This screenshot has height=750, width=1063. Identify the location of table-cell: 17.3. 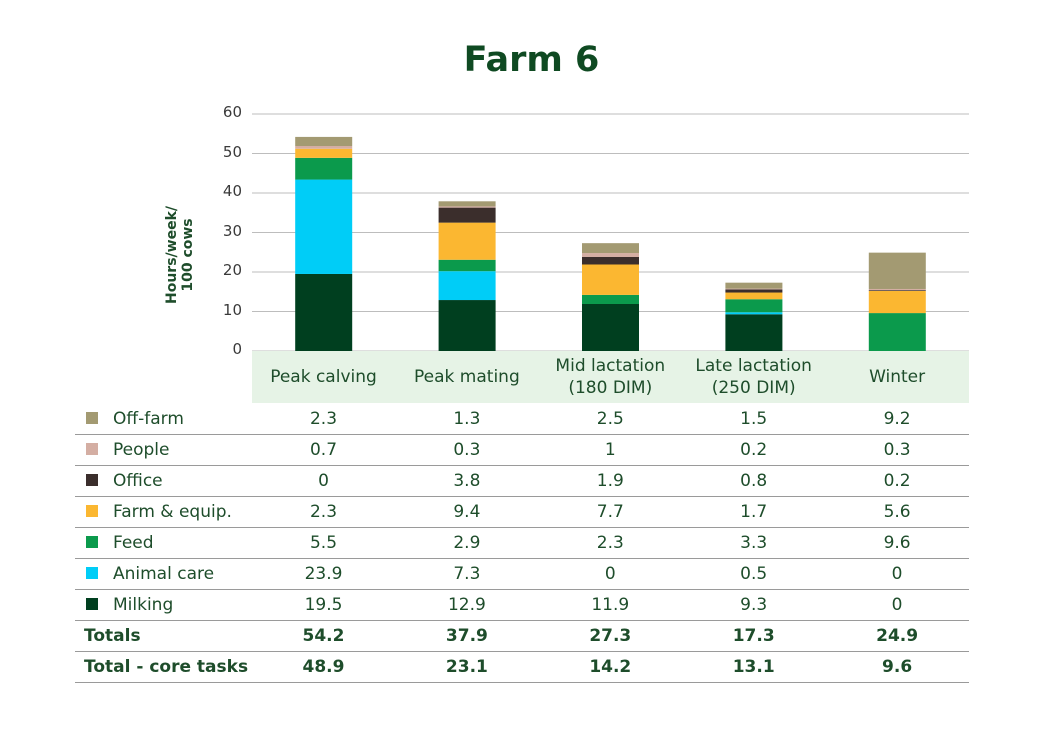
(753, 636).